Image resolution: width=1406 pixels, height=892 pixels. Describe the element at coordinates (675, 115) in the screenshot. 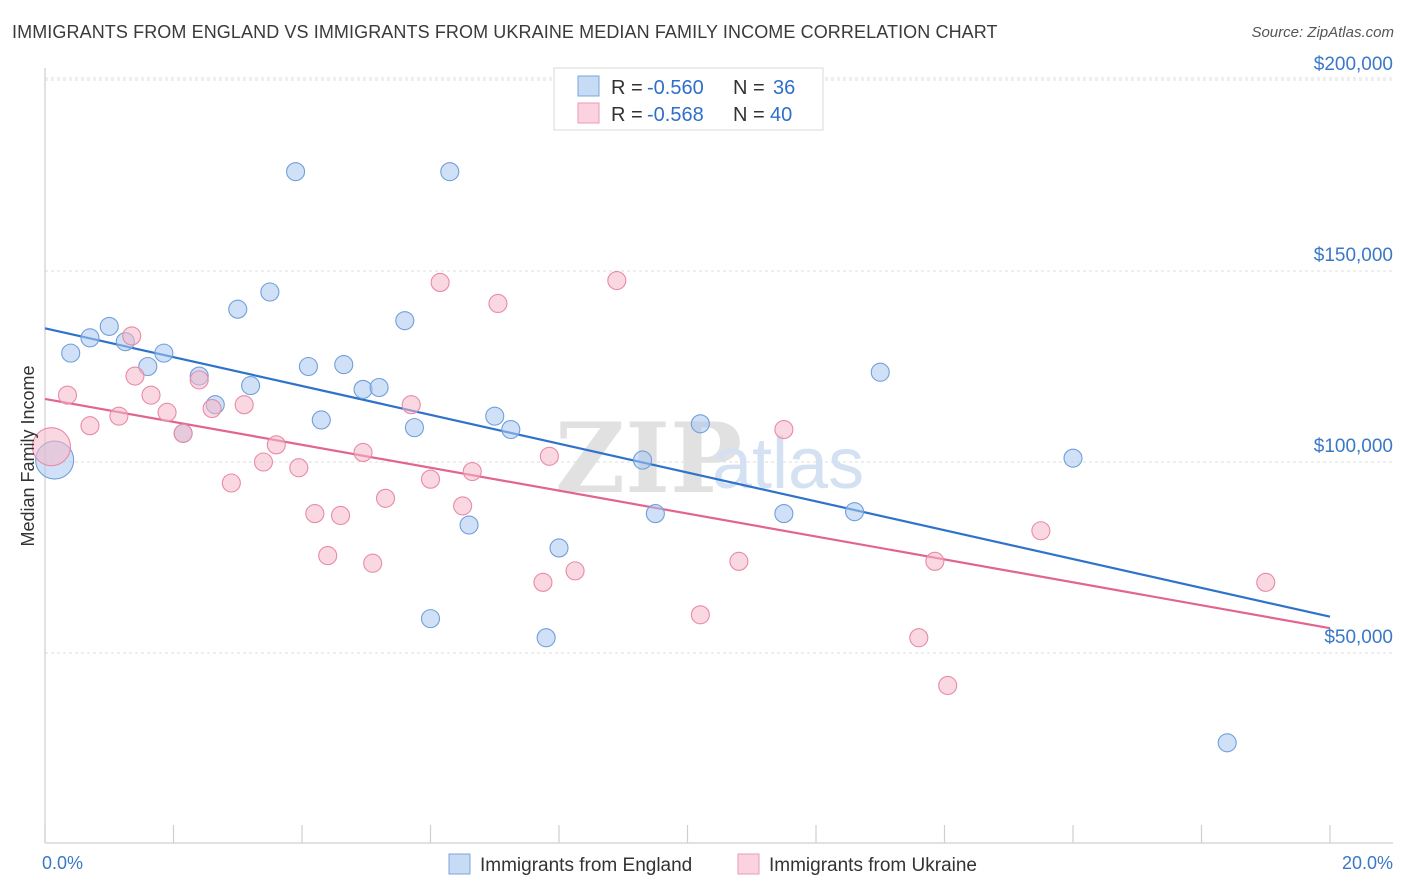

I see `legend-r-value-ukraine: -0.568` at that location.